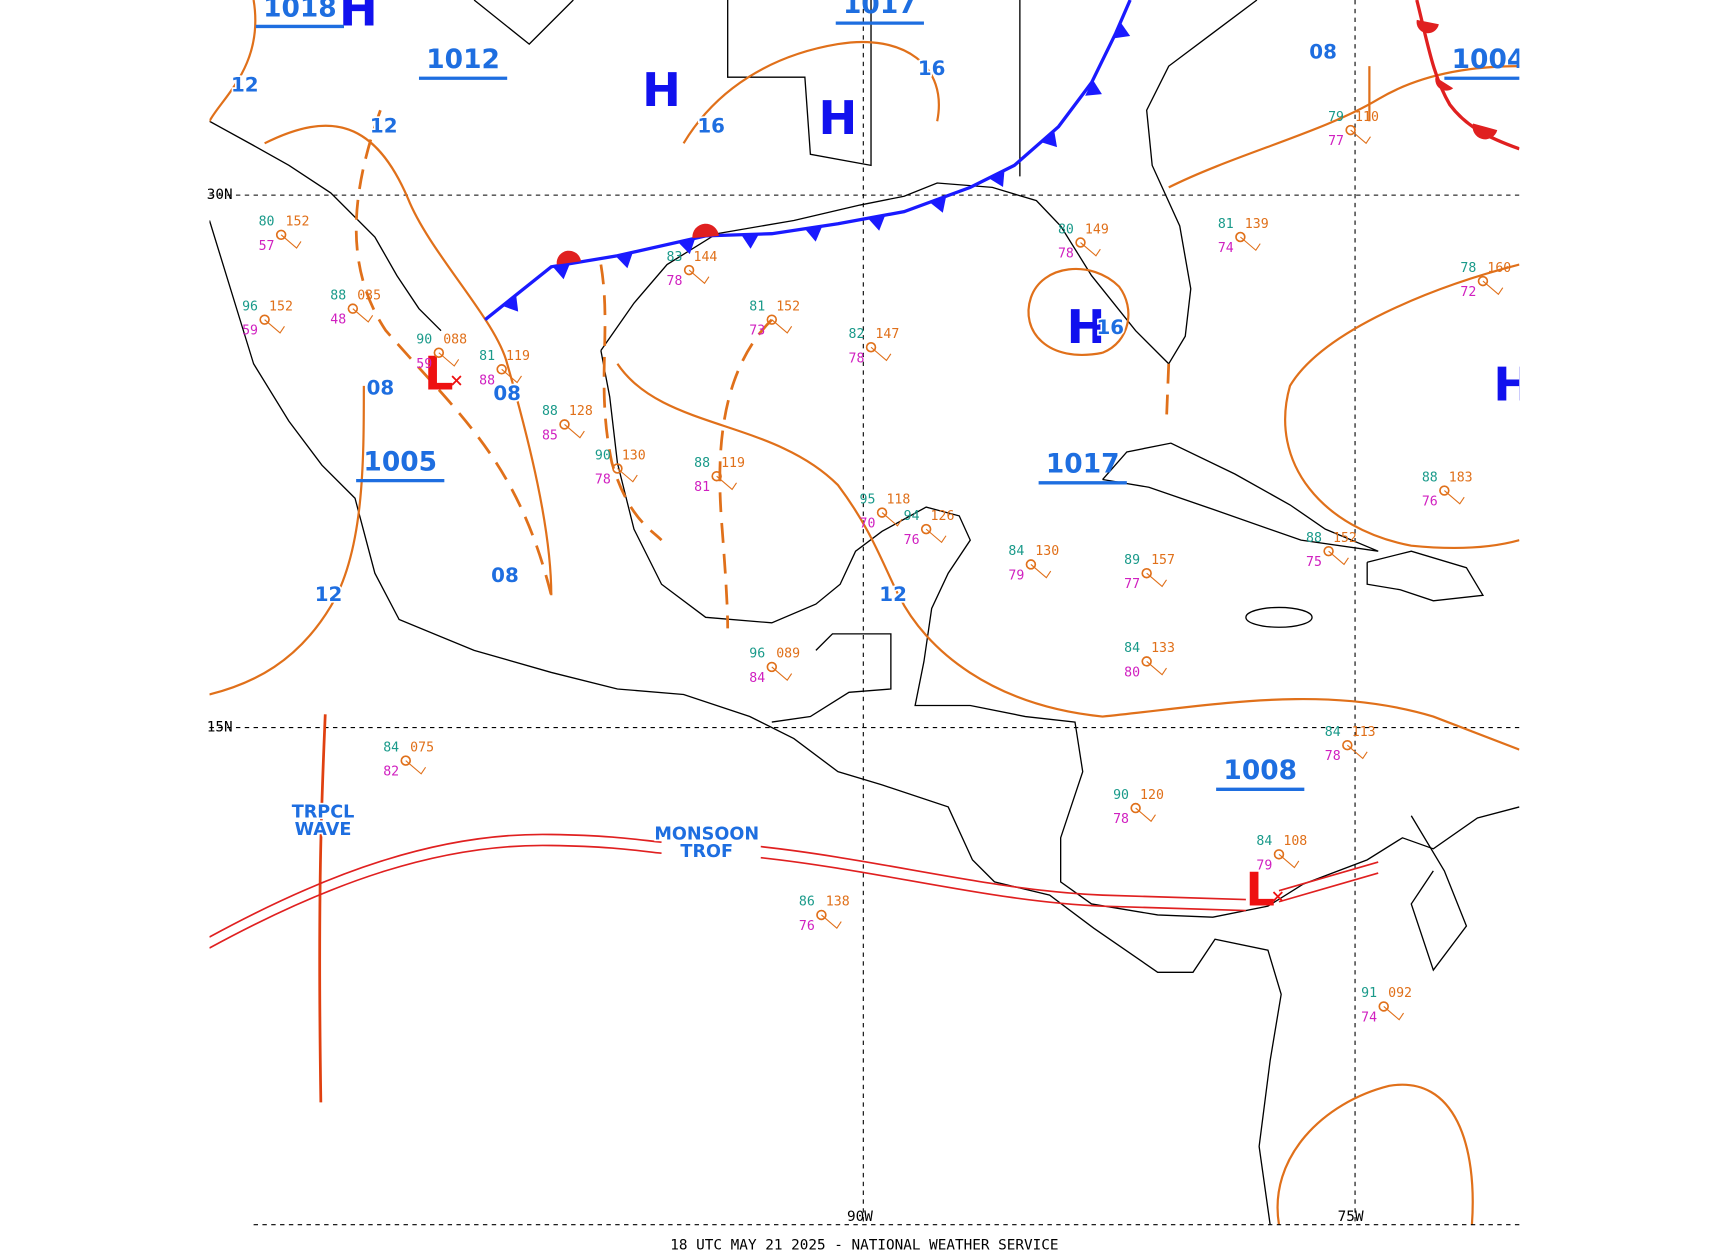  What do you see at coordinates (1279, 617) in the screenshot?
I see `island` at bounding box center [1279, 617].